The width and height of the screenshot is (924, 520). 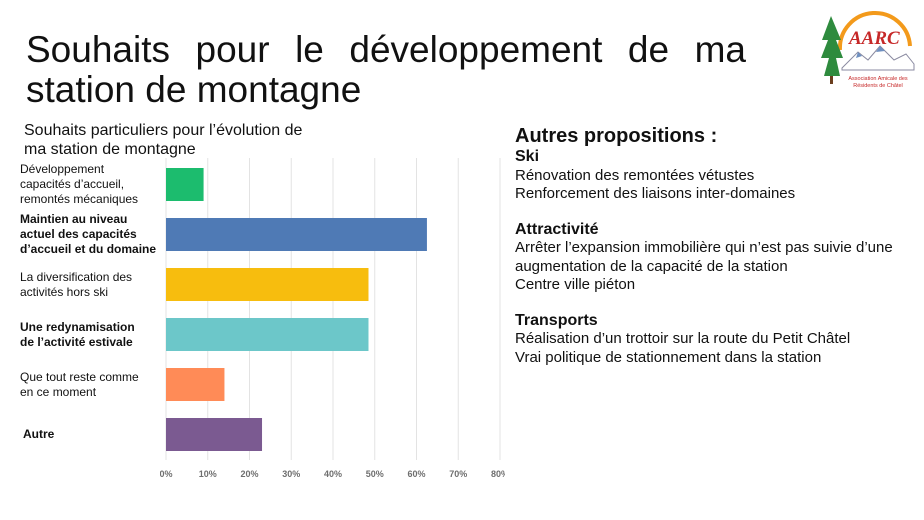 I want to click on x-tick-label: 10%, so click(x=208, y=474).